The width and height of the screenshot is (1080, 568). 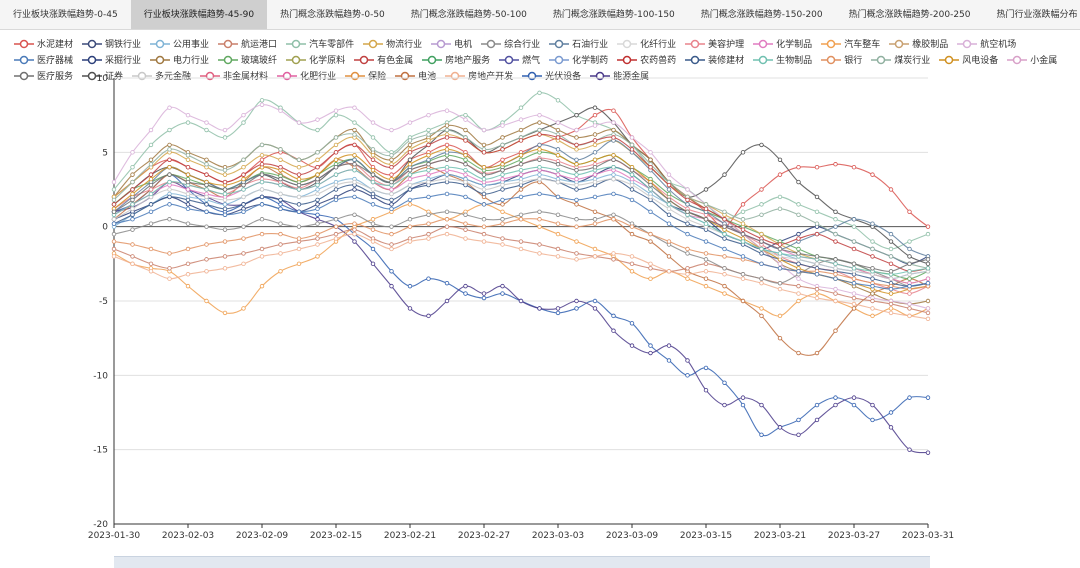 What do you see at coordinates (451, 43) in the screenshot?
I see `legend-item: 电机` at bounding box center [451, 43].